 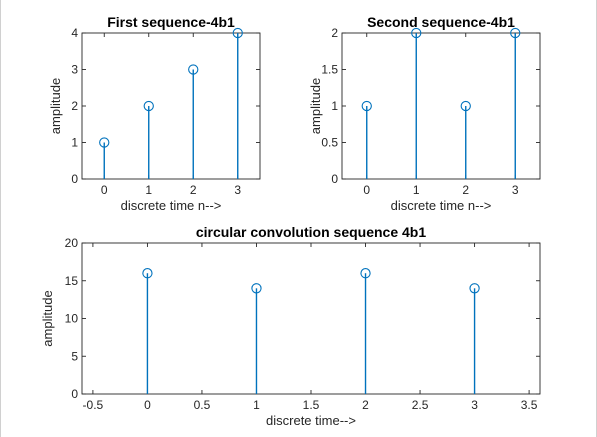 I want to click on y-tick-label: 4, so click(x=74, y=33).